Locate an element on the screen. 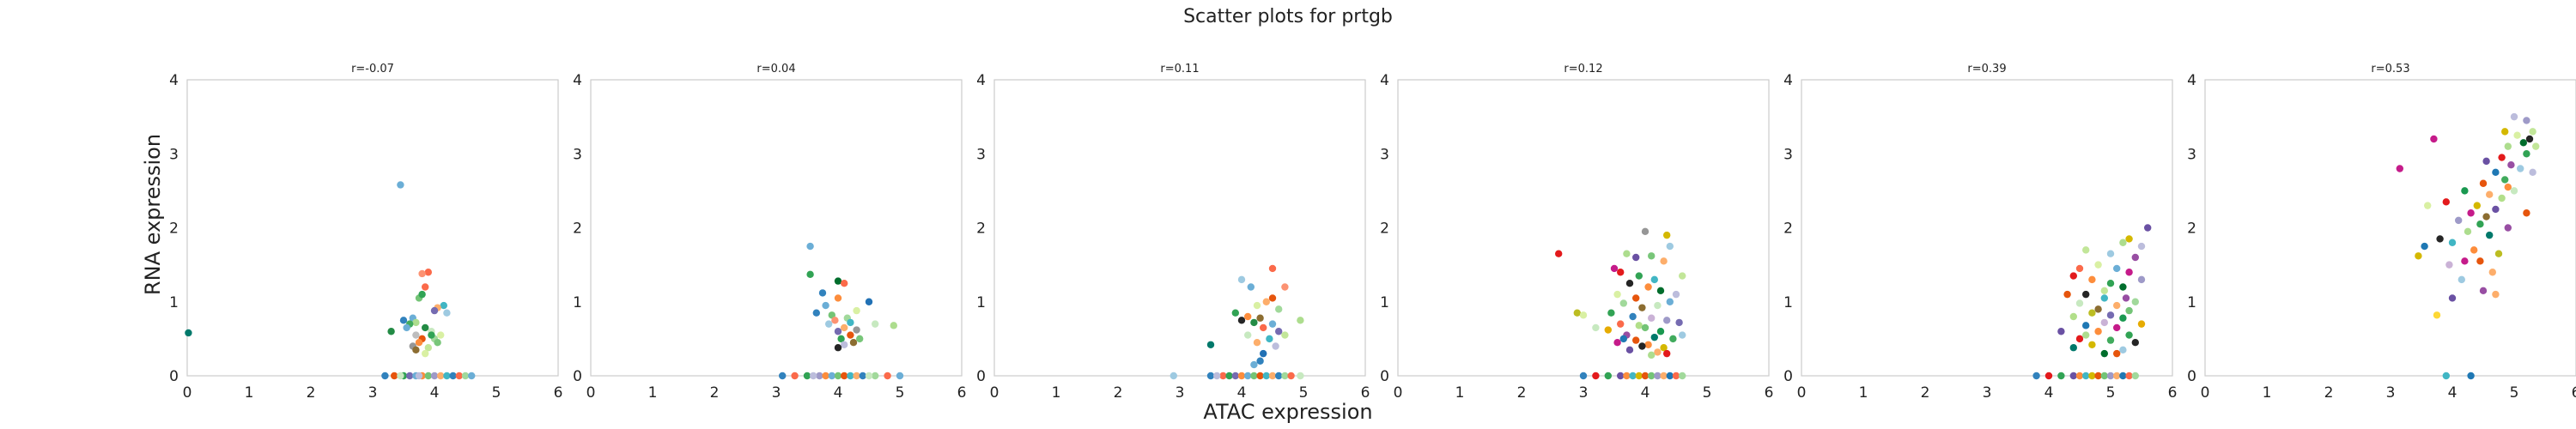 The height and width of the screenshot is (429, 2576). x-tick-label: 2 is located at coordinates (1118, 393).